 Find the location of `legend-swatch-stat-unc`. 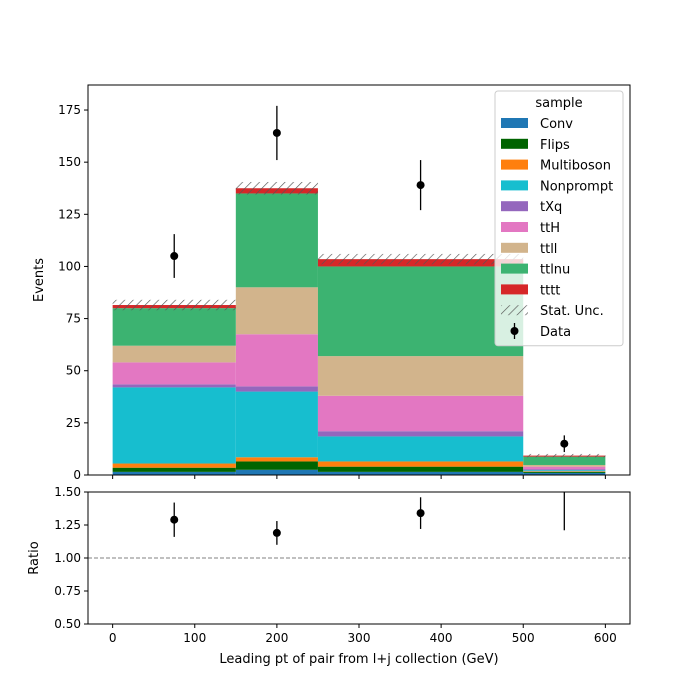

legend-swatch-stat-unc is located at coordinates (514, 310).